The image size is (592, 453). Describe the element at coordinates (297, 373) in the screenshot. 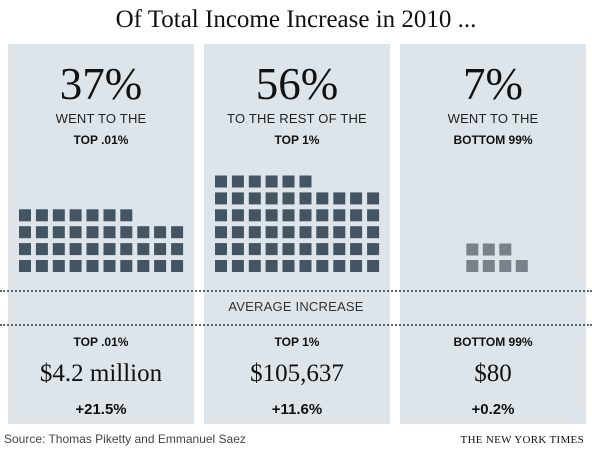

I see `average-increase-value: $105,637` at that location.